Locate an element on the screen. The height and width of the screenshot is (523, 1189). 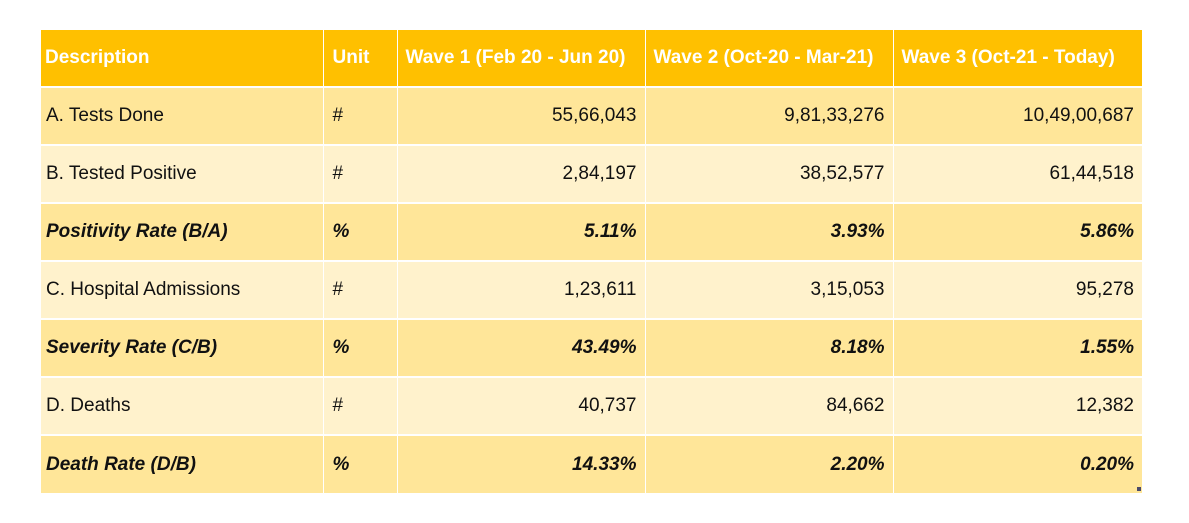
row-description: Severity Rate (C/B) is located at coordinates (182, 348).